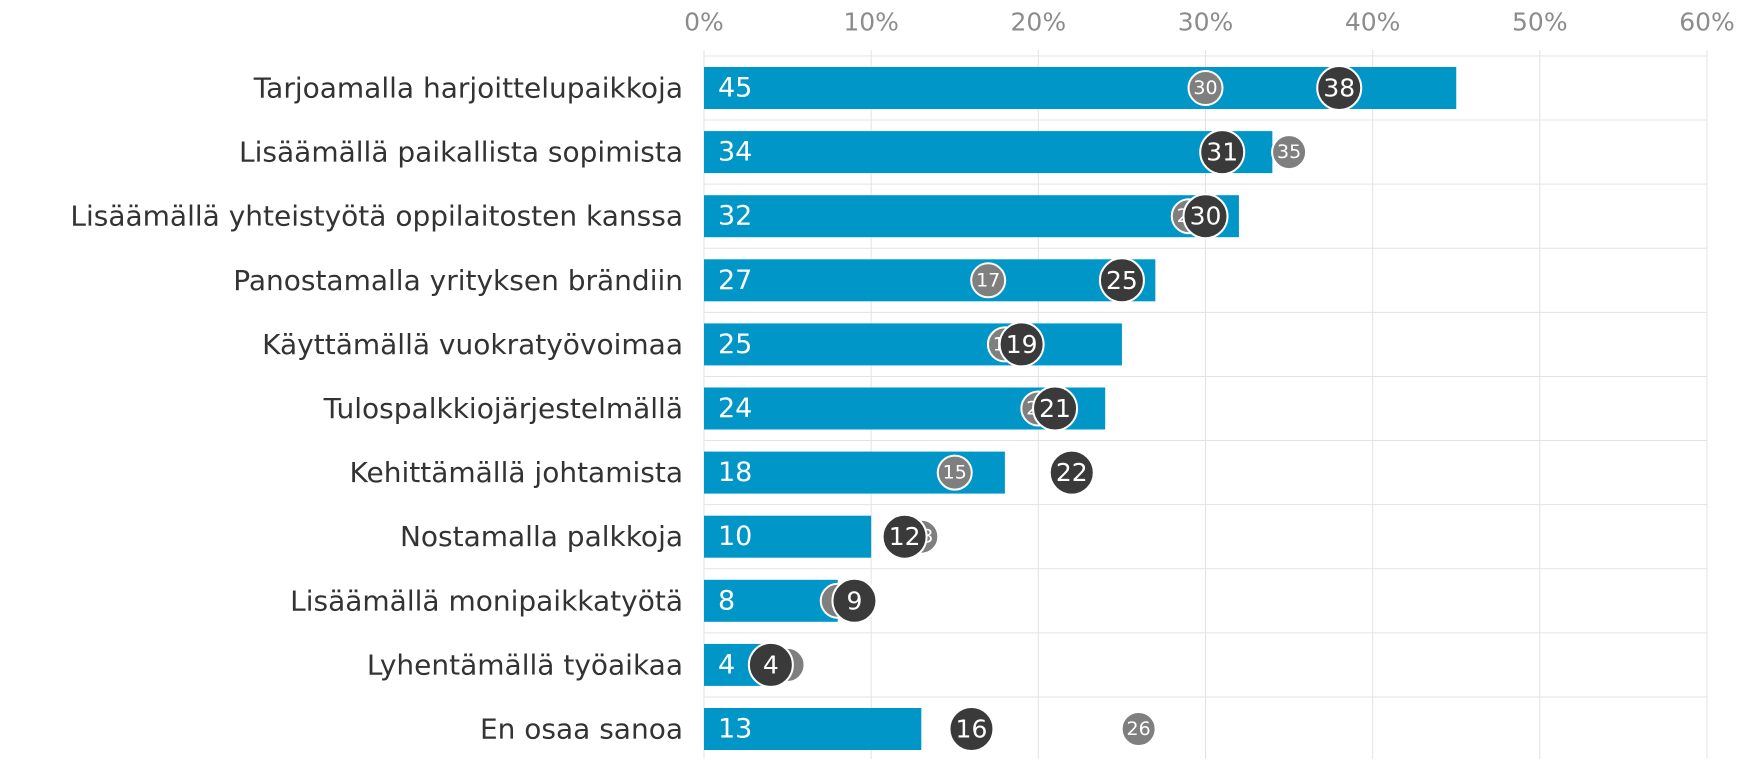 The width and height of the screenshot is (1744, 763). What do you see at coordinates (516, 472) in the screenshot?
I see `category-label: Kehittämällä johtamista` at bounding box center [516, 472].